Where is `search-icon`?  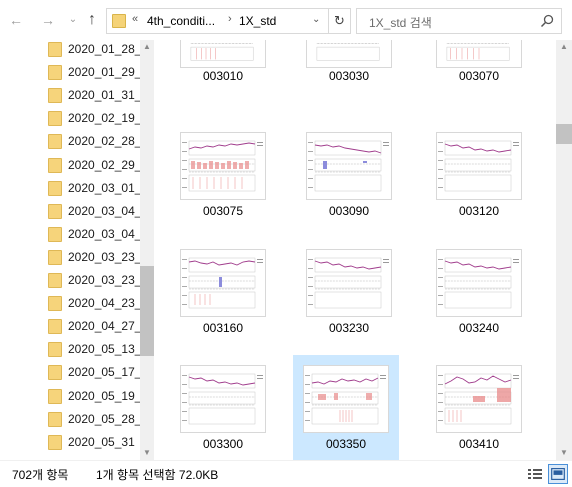
search-icon is located at coordinates (547, 21).